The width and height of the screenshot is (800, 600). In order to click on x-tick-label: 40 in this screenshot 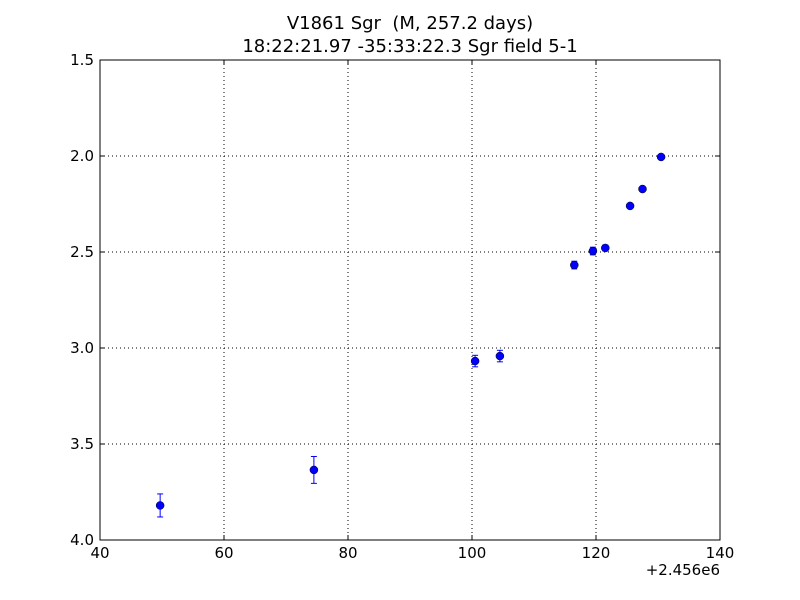, I will do `click(99, 553)`.